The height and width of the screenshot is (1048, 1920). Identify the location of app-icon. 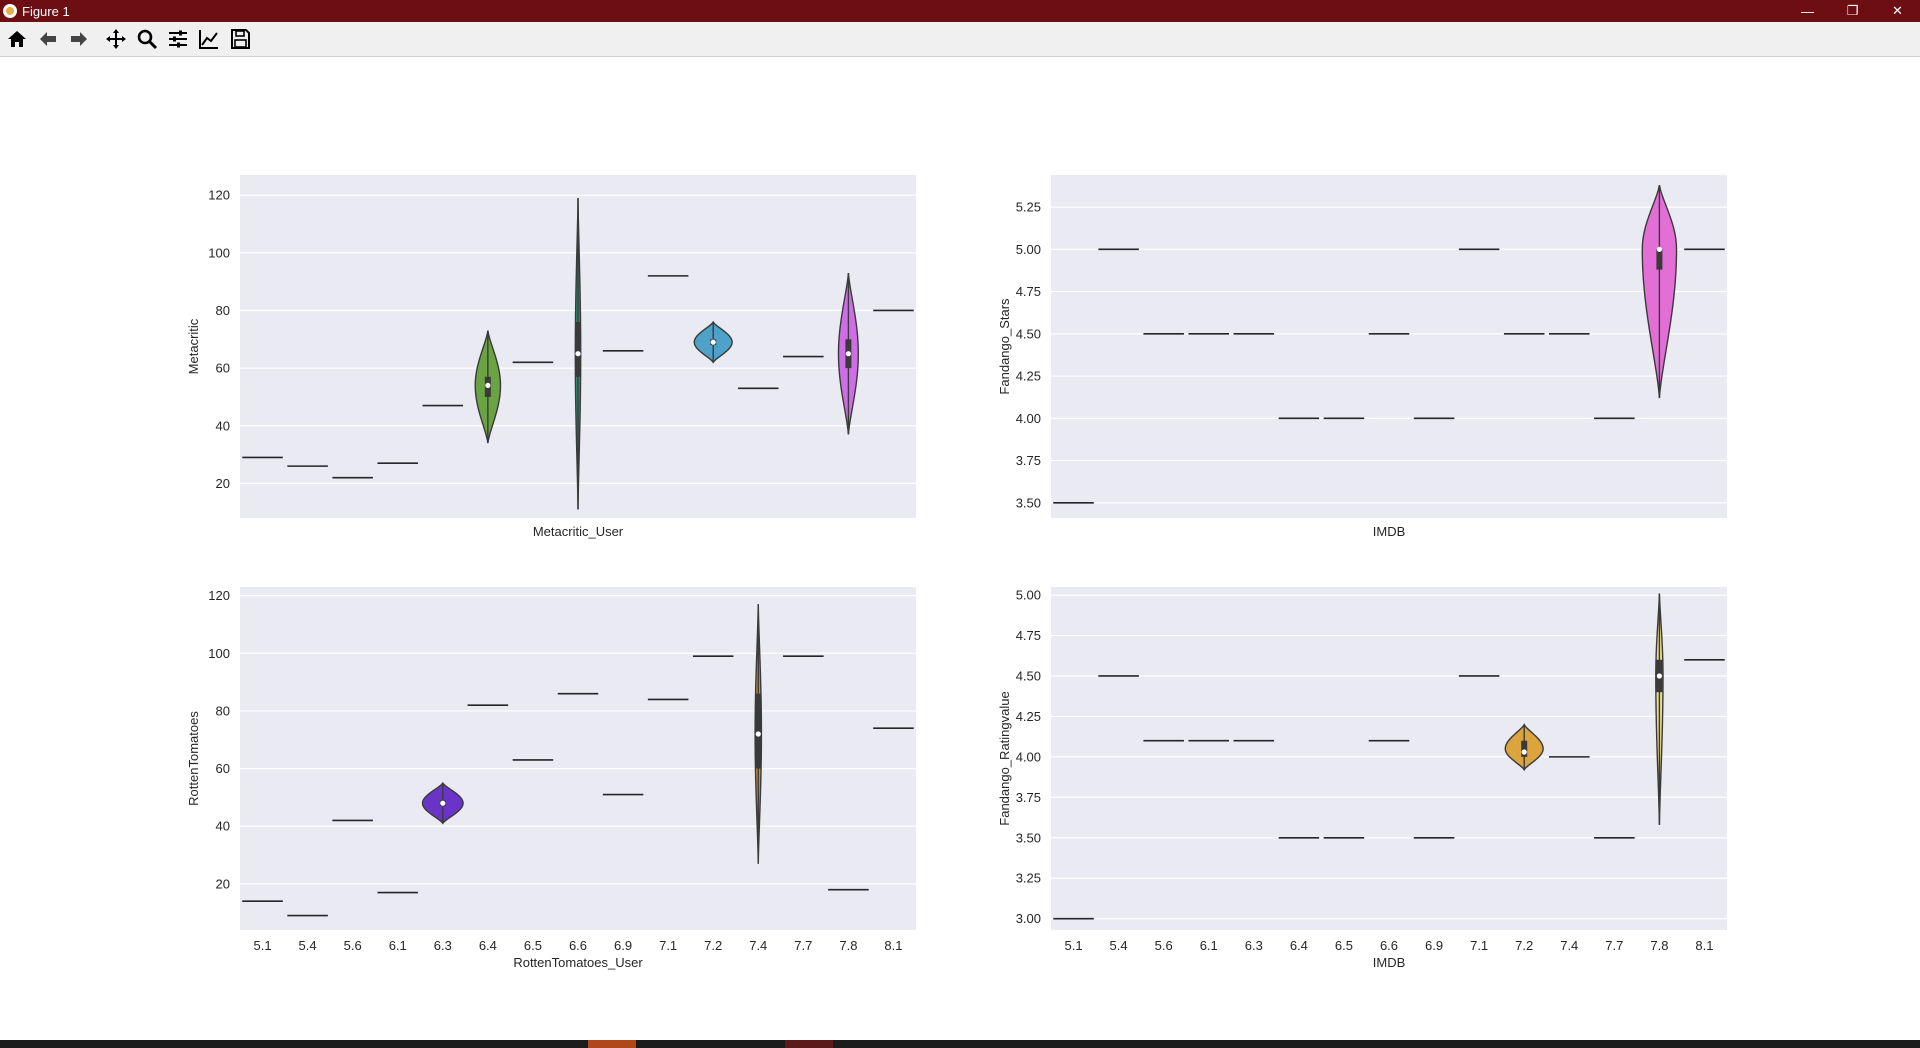
(10, 11).